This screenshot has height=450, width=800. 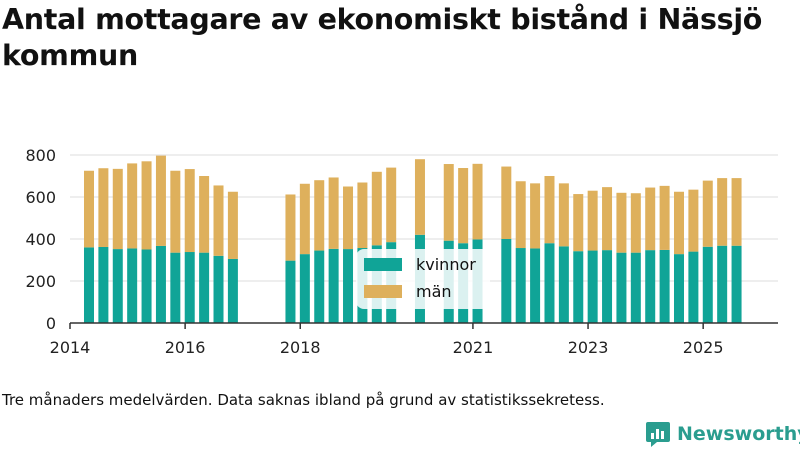 What do you see at coordinates (300, 347) in the screenshot?
I see `x-tick-label: 2018` at bounding box center [300, 347].